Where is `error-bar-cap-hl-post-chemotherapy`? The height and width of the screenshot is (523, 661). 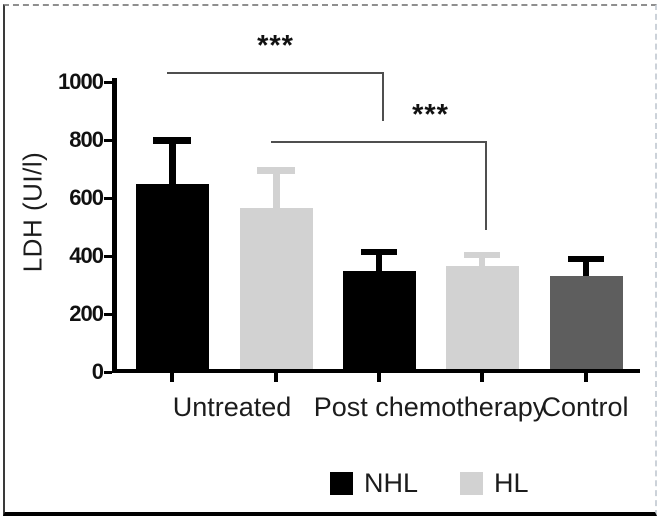
error-bar-cap-hl-post-chemotherapy is located at coordinates (482, 254).